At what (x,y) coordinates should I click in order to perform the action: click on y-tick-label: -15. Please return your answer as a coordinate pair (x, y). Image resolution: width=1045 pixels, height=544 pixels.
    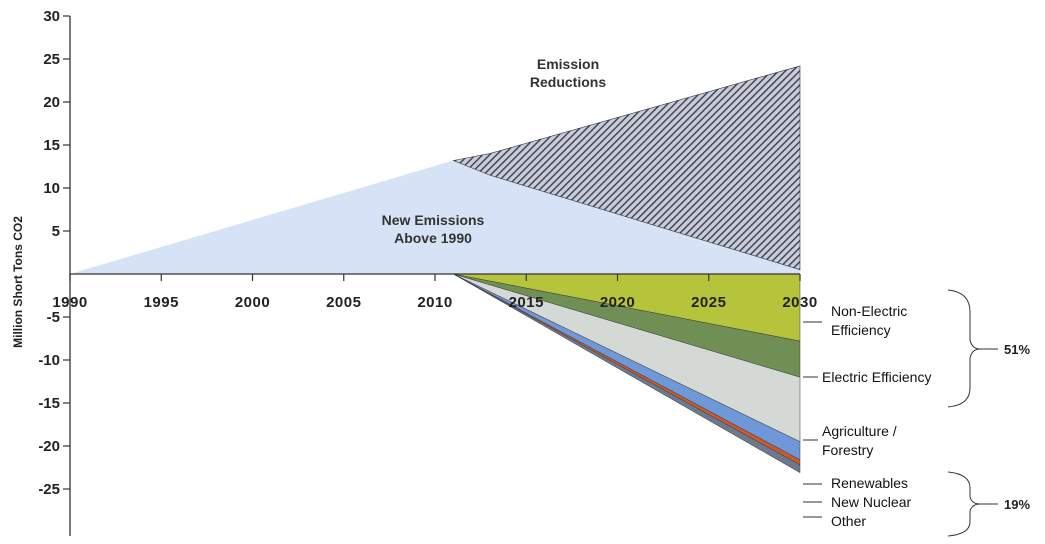
    Looking at the image, I should click on (49, 403).